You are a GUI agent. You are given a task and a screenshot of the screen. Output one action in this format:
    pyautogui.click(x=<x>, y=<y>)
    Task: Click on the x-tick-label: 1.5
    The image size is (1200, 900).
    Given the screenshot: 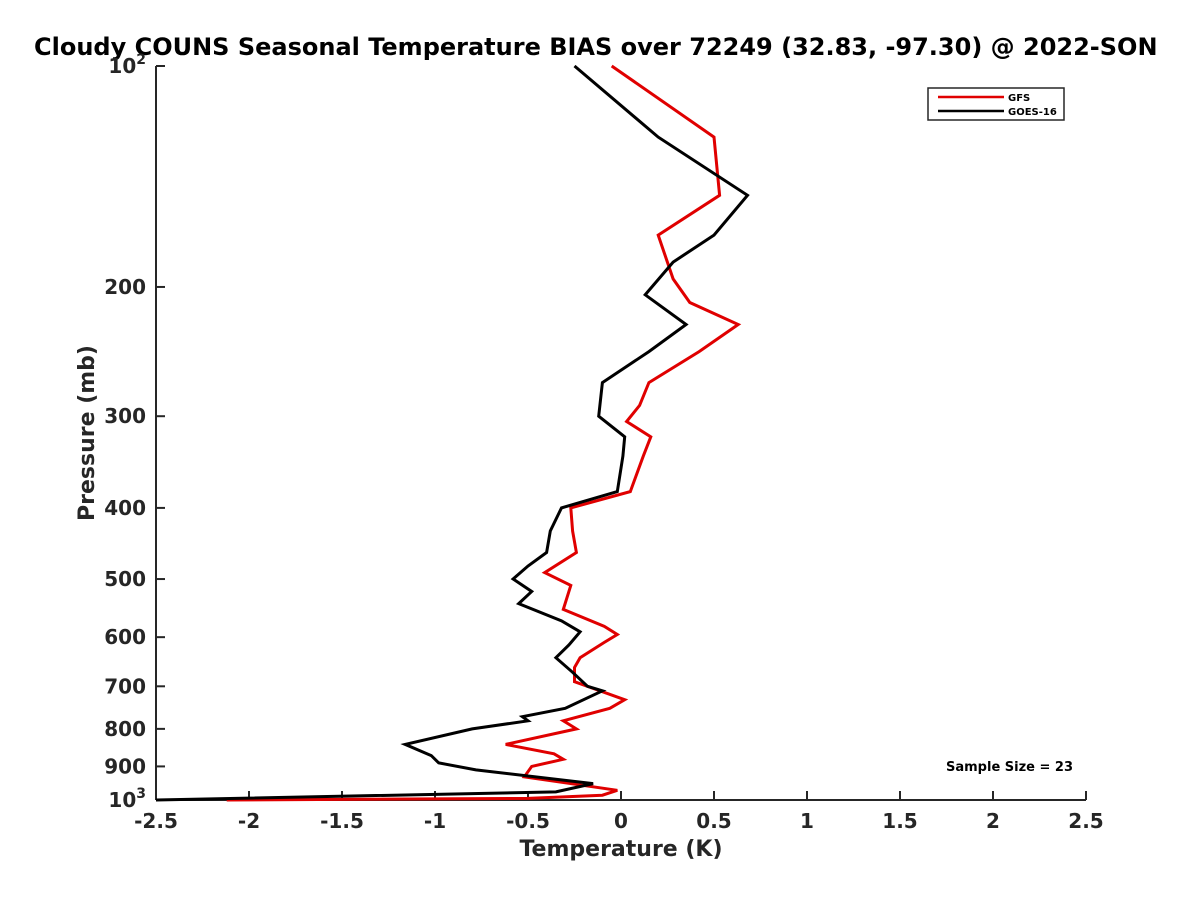 What is the action you would take?
    pyautogui.click(x=899, y=821)
    